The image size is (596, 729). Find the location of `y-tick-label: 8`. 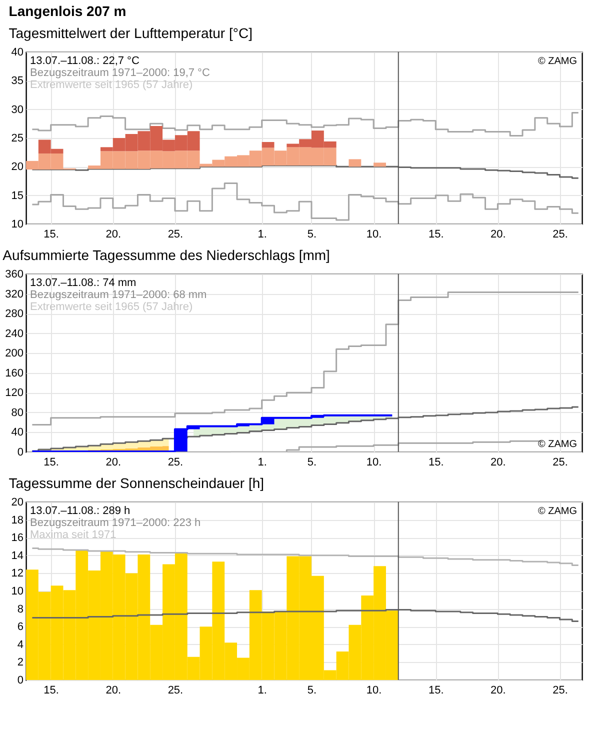

y-tick-label: 8 is located at coordinates (20, 609).